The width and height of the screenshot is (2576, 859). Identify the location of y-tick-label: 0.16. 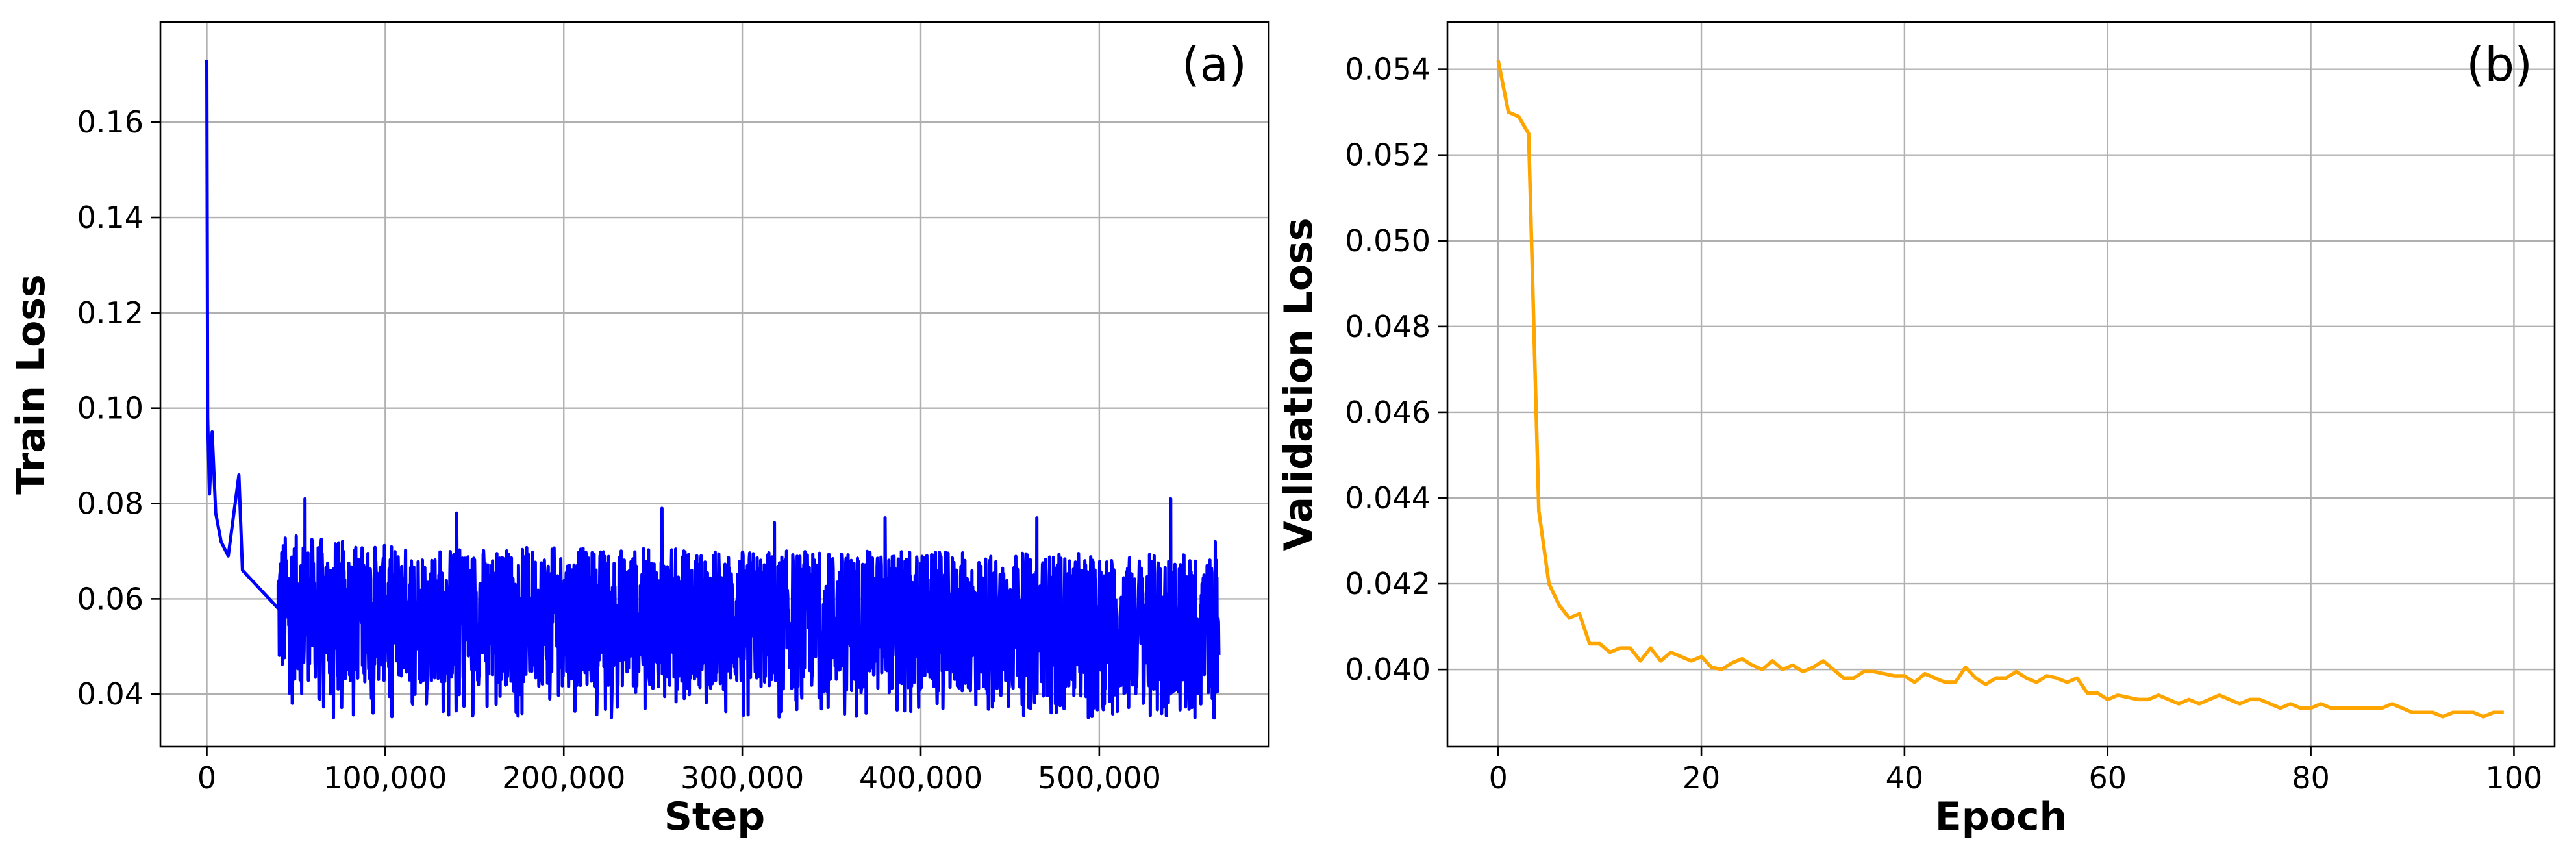
(110, 122).